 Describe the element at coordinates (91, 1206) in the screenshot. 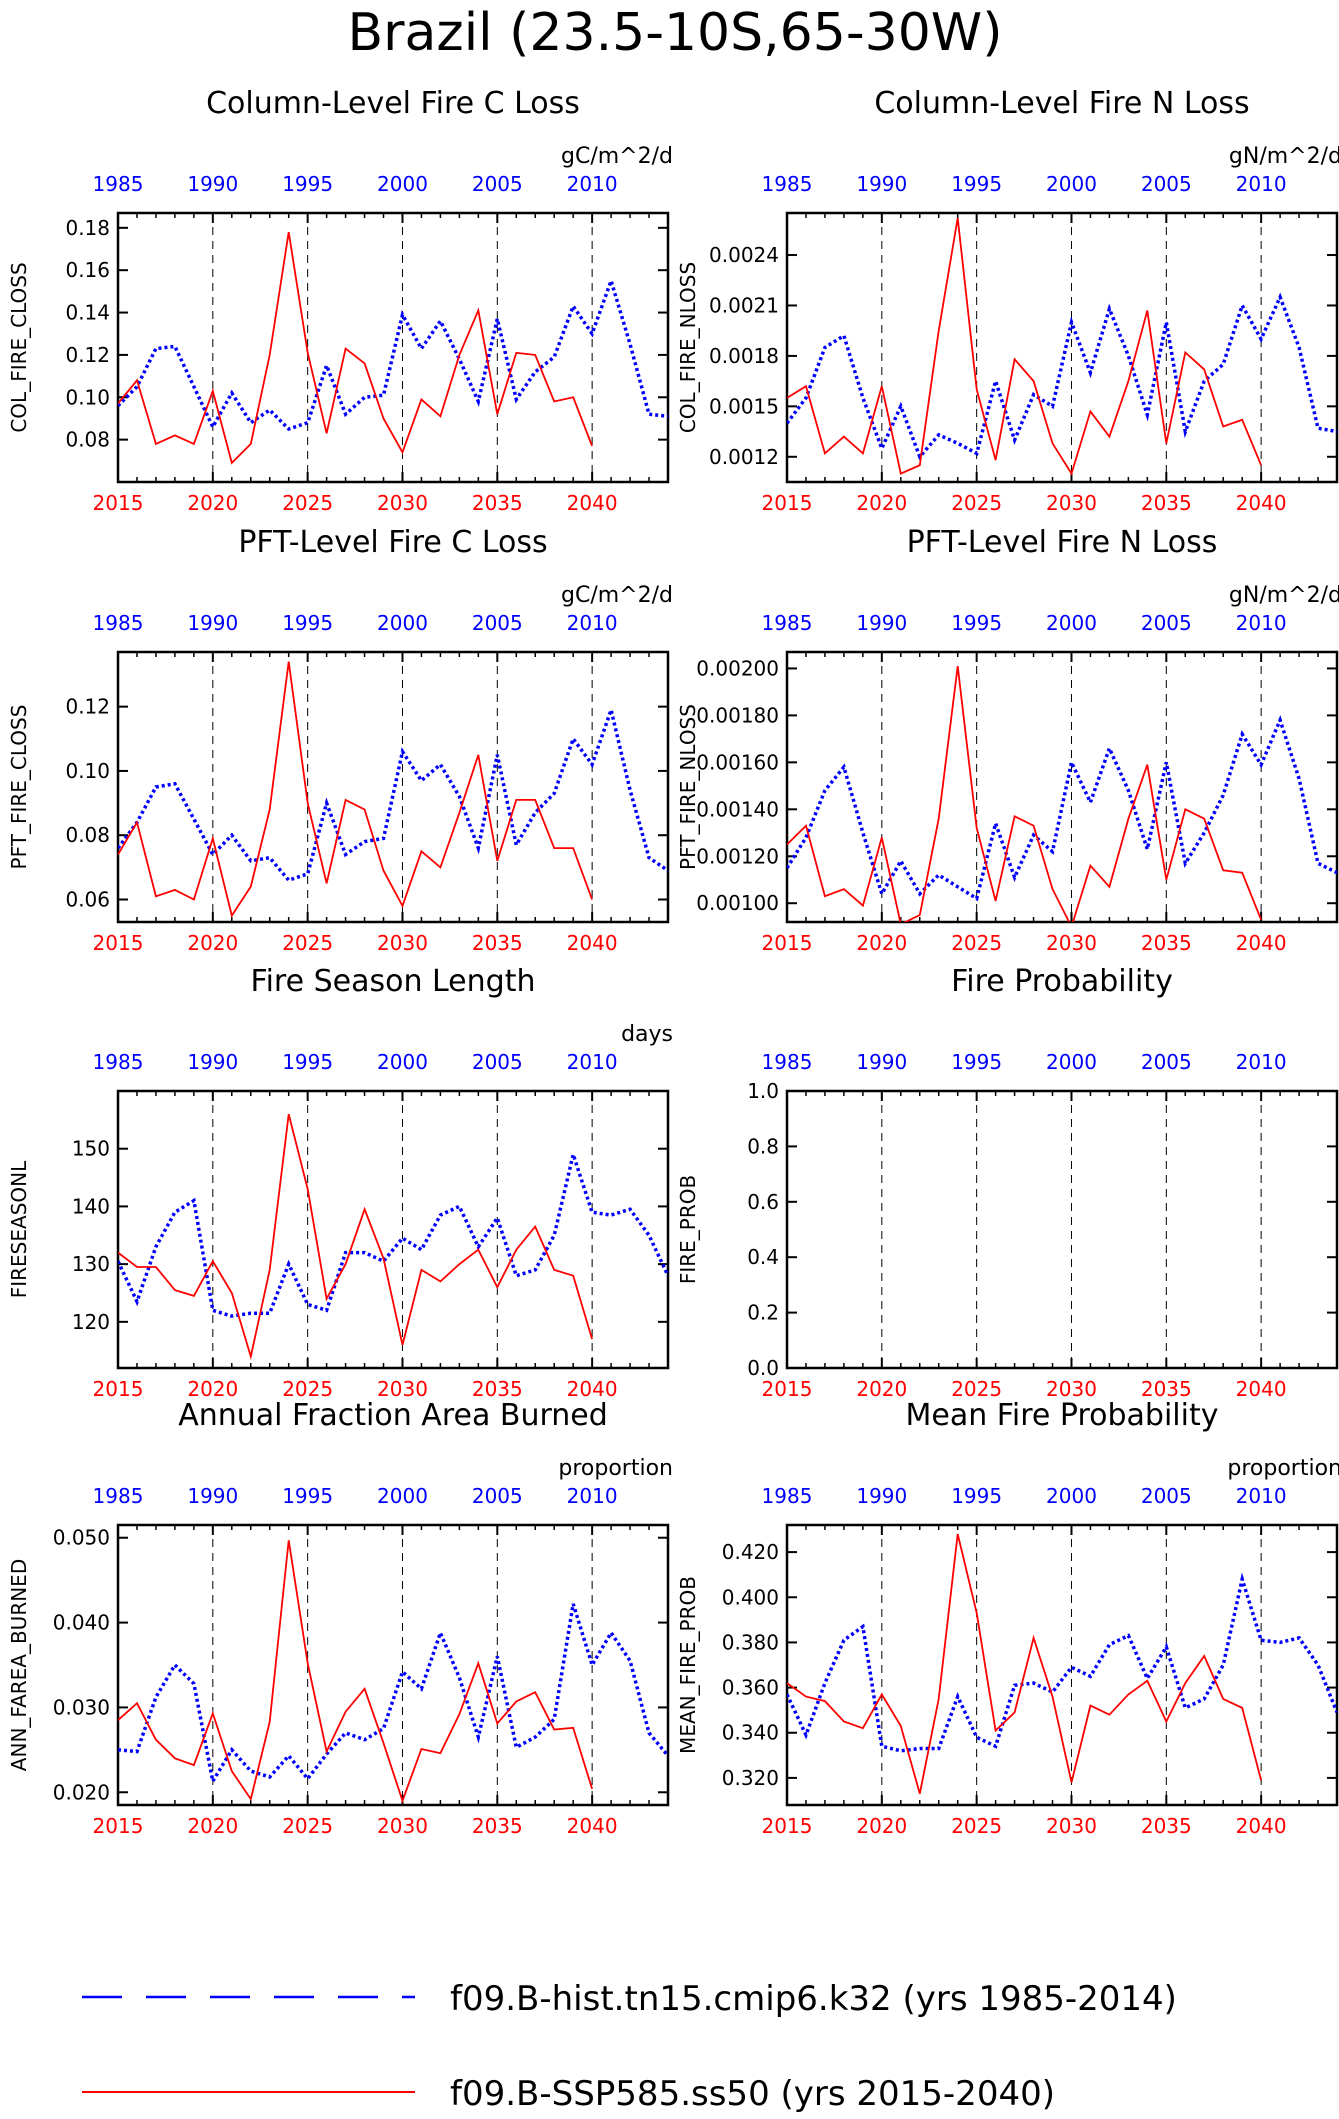

I see `y-tick-label: 140` at that location.